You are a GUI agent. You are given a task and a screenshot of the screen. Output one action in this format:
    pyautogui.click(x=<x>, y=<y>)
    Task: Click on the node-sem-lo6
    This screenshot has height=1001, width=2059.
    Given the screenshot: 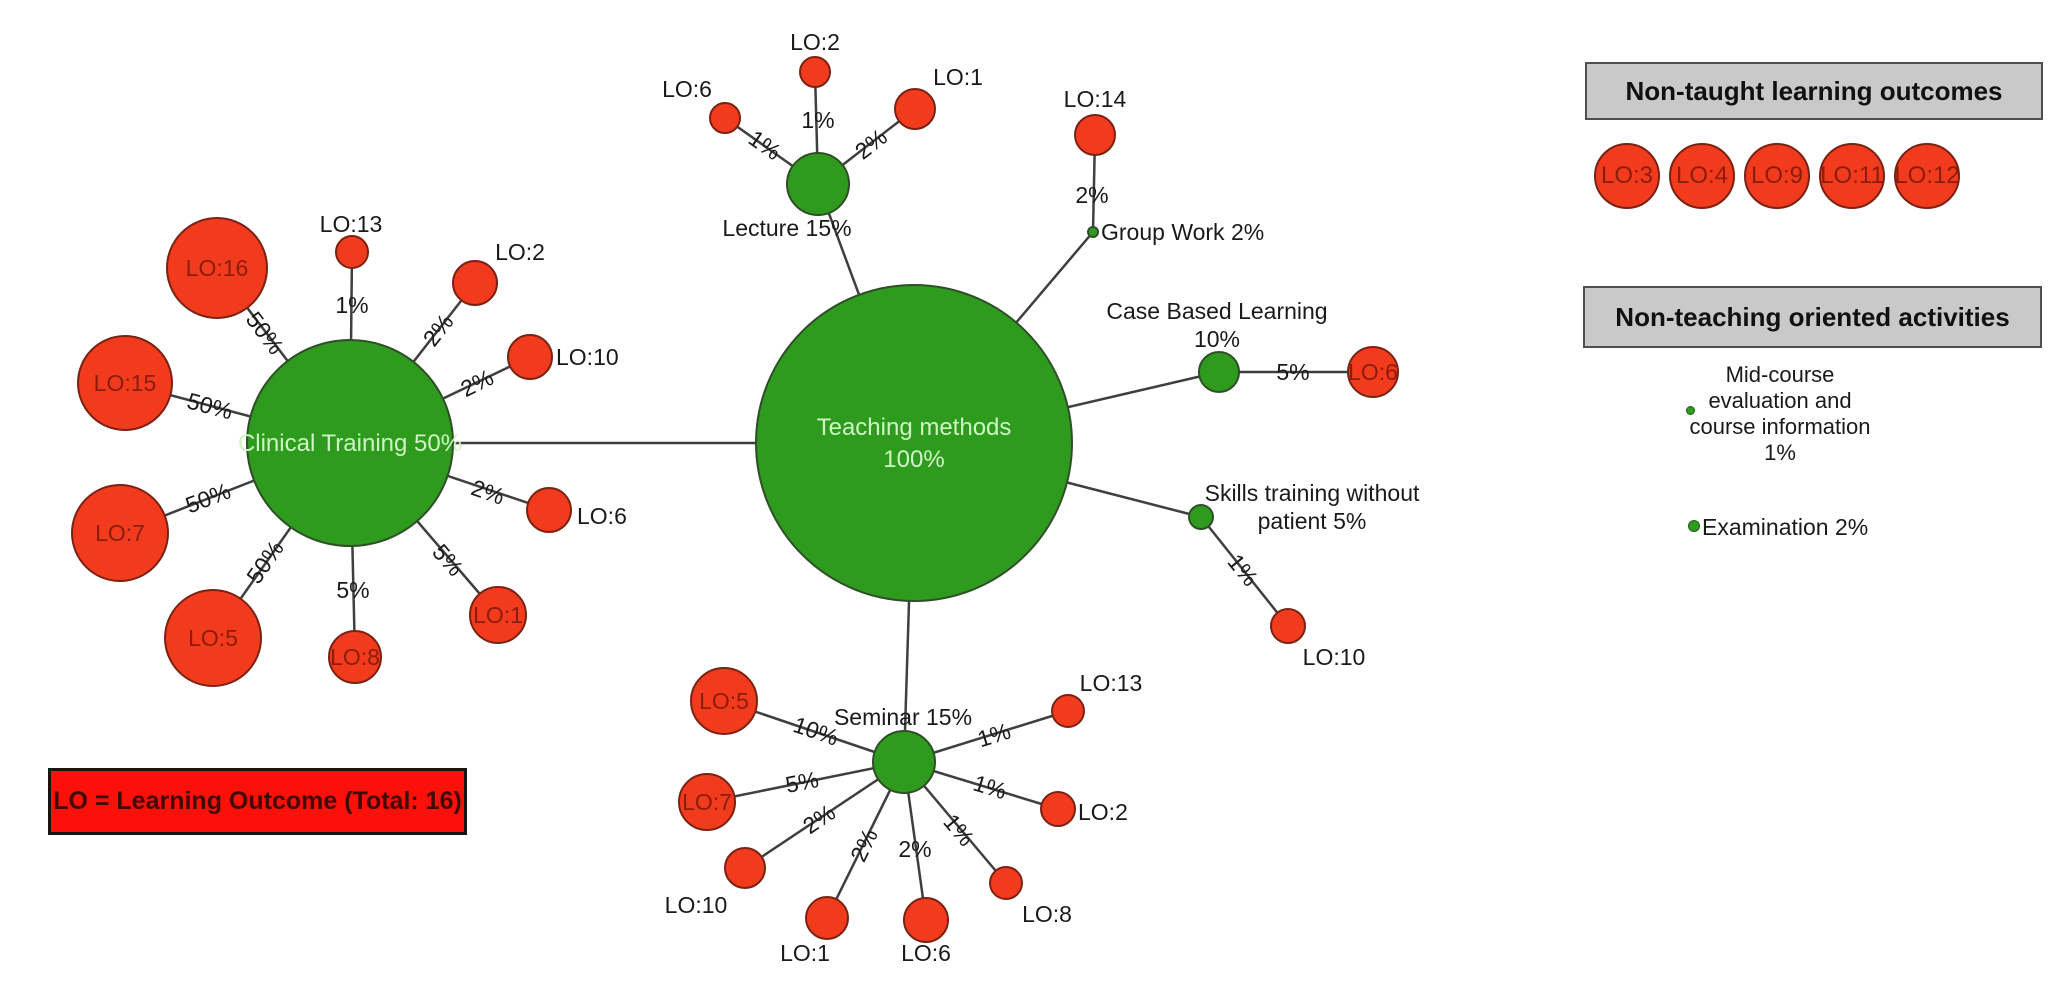 What is the action you would take?
    pyautogui.click(x=926, y=920)
    